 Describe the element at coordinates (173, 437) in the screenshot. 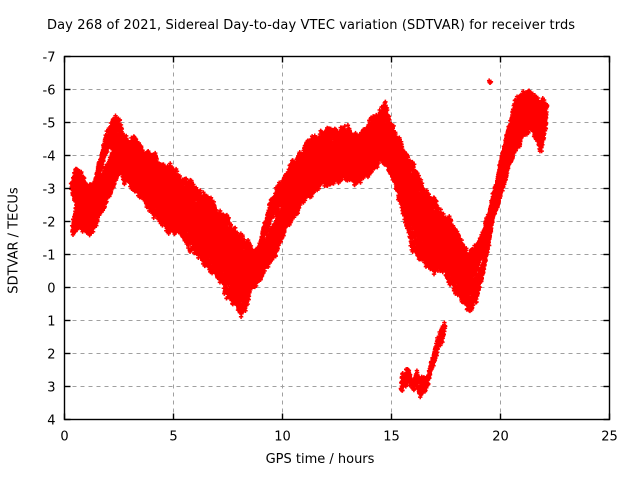

I see `x-tick-label: 5` at that location.